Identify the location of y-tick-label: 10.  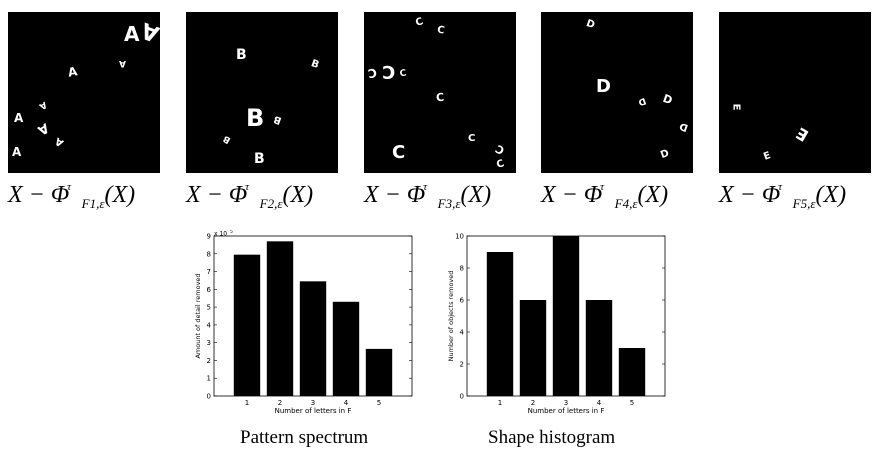
(459, 237).